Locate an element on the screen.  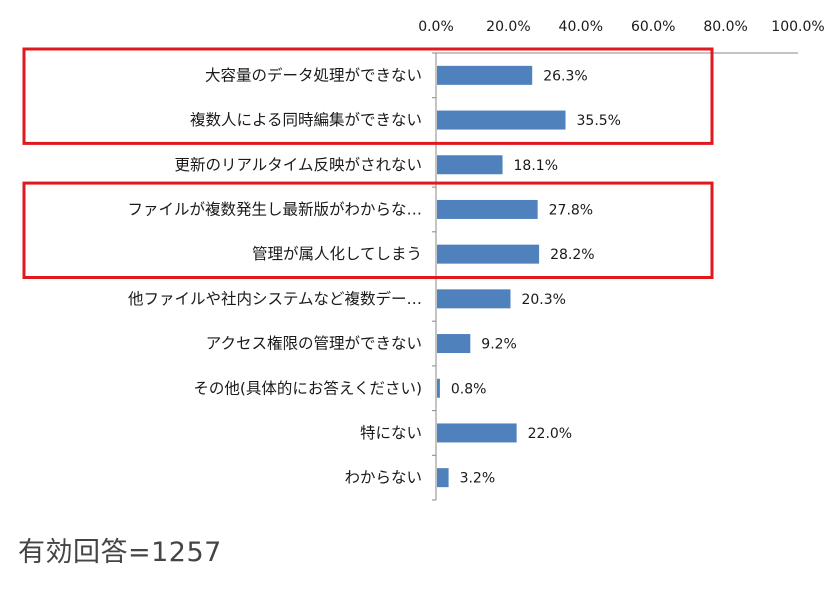
data-label: 22.0% is located at coordinates (550, 434).